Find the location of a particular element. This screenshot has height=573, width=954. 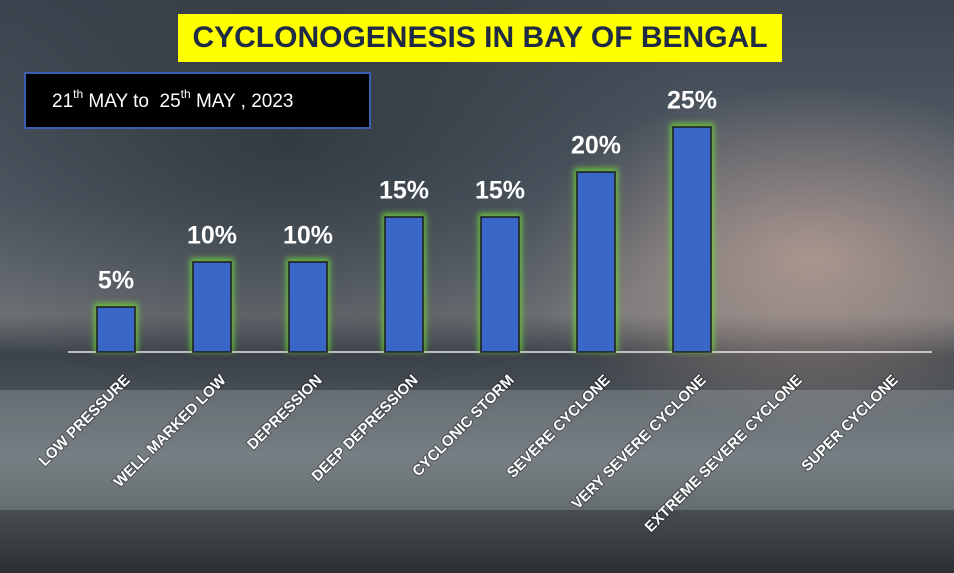

subtitle-box is located at coordinates (197, 100).